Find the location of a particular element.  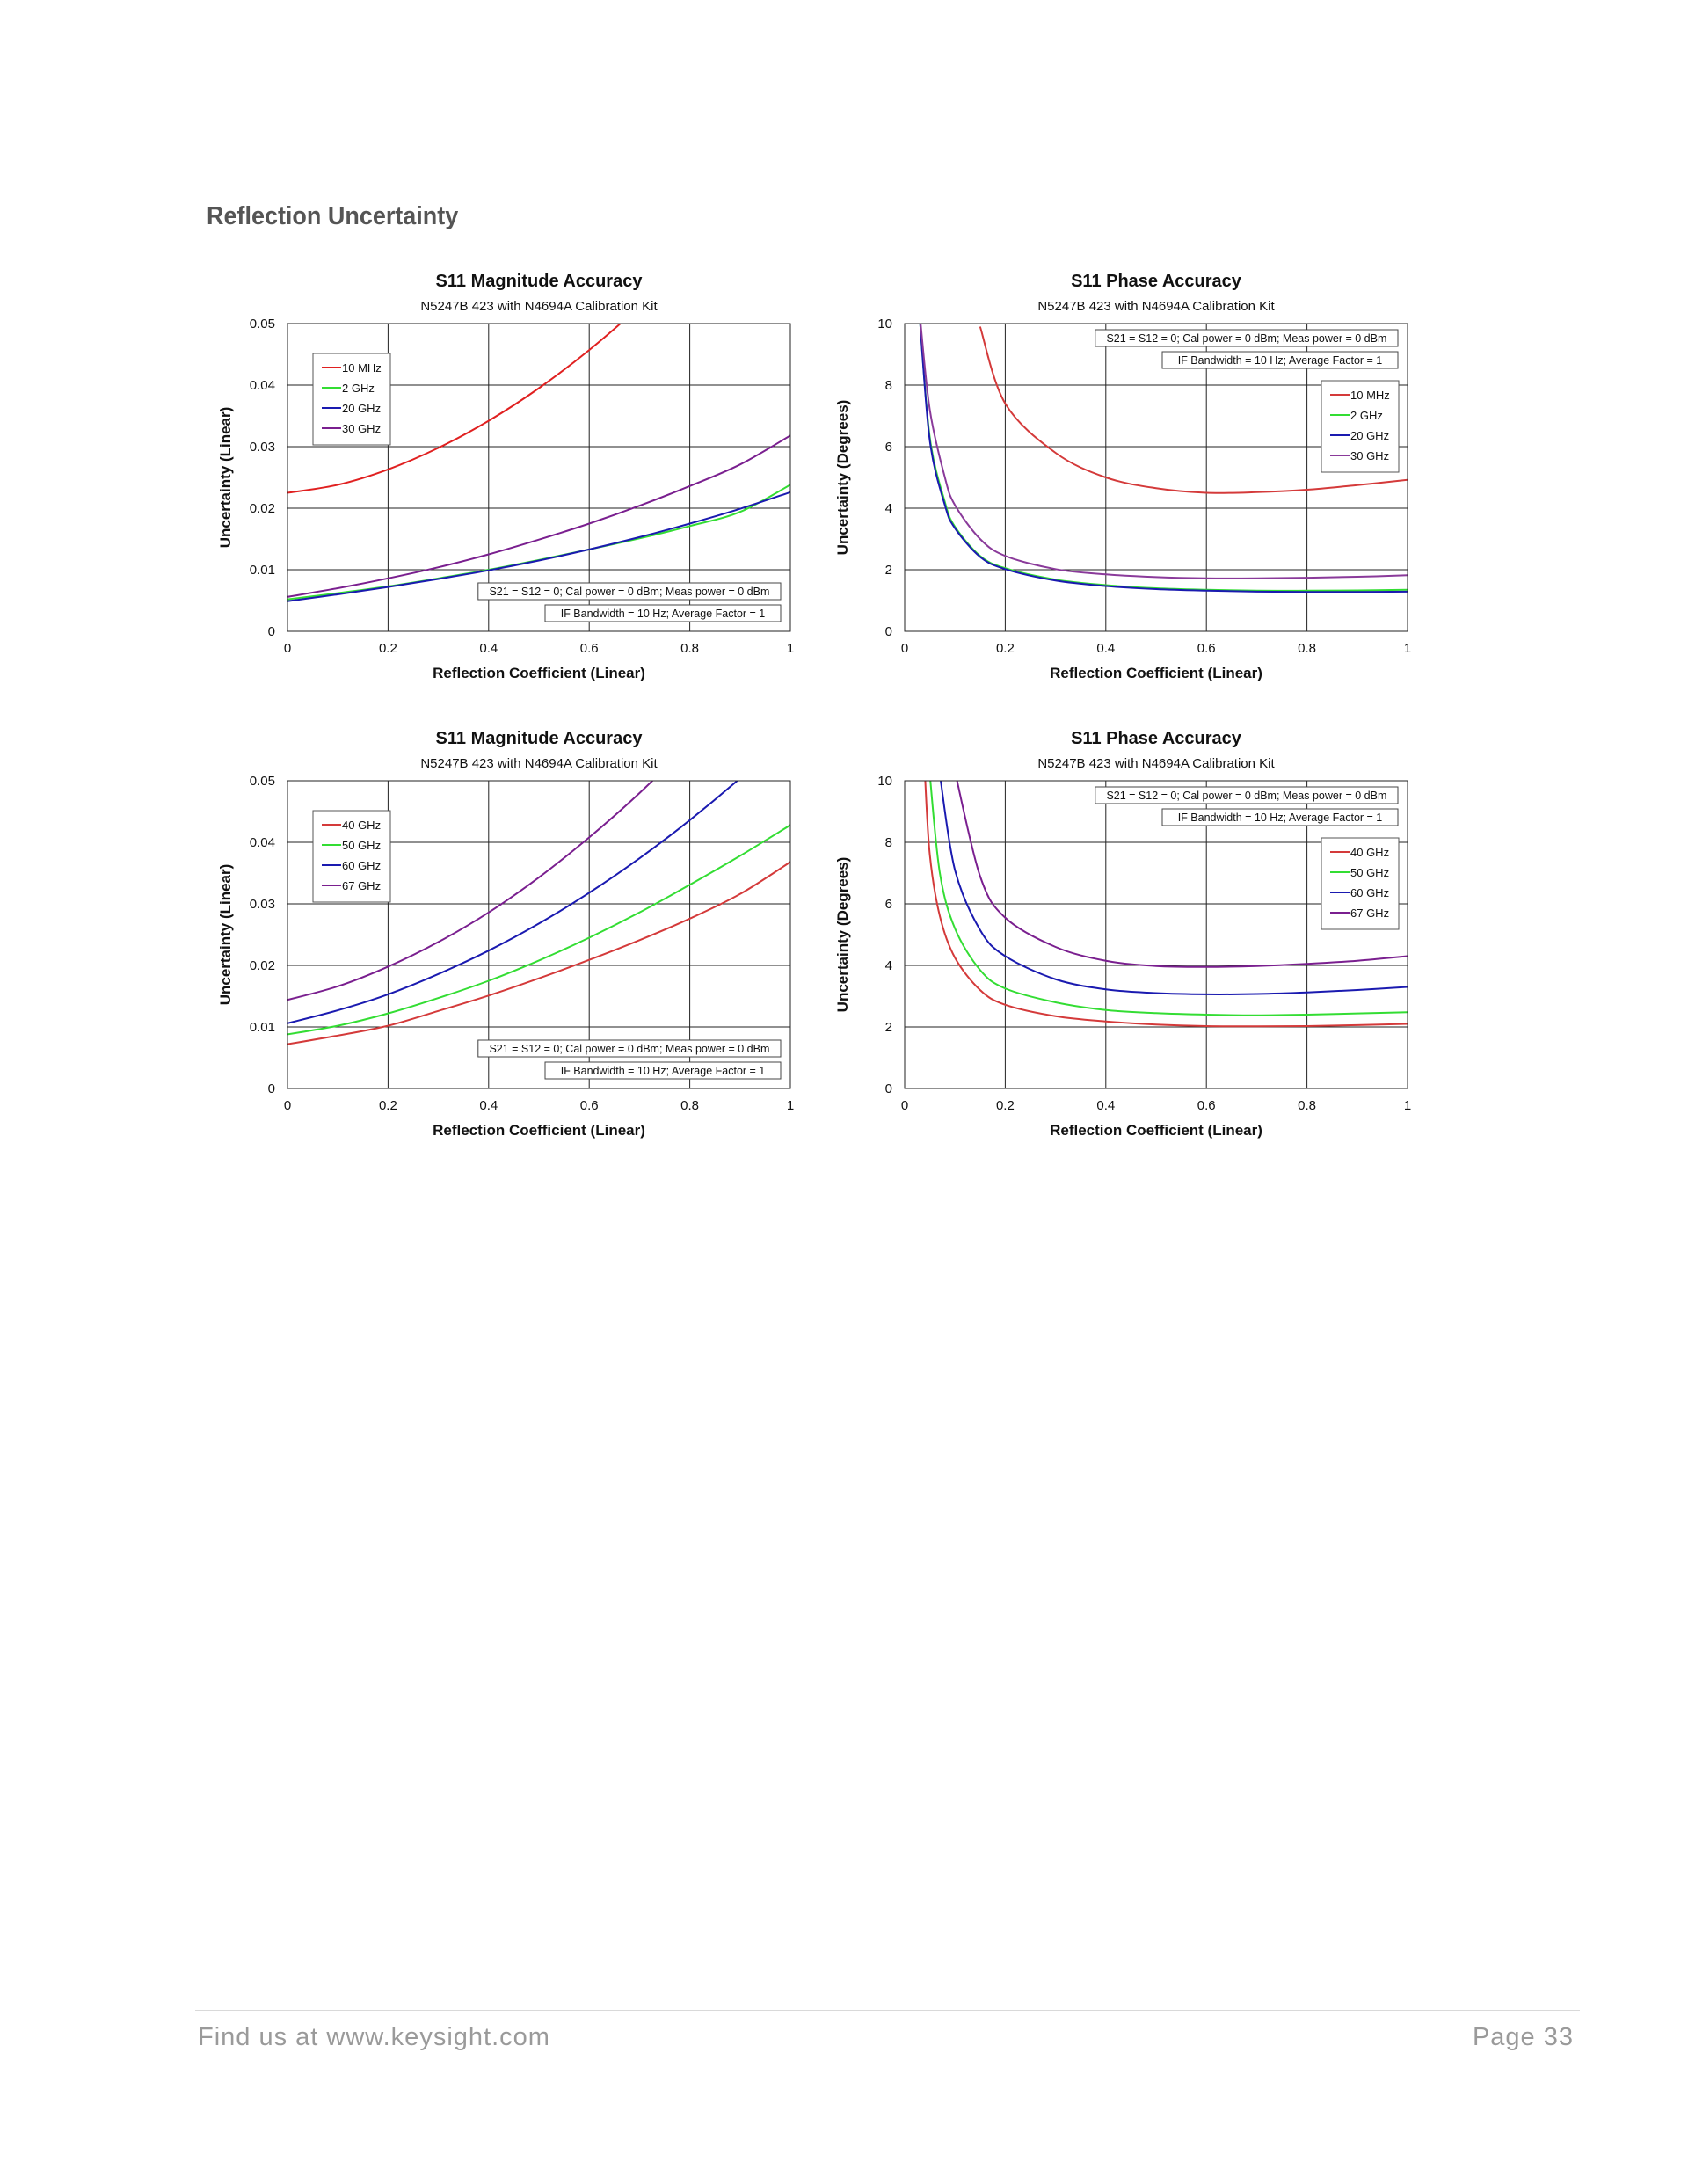

series-group is located at coordinates (538, 913).